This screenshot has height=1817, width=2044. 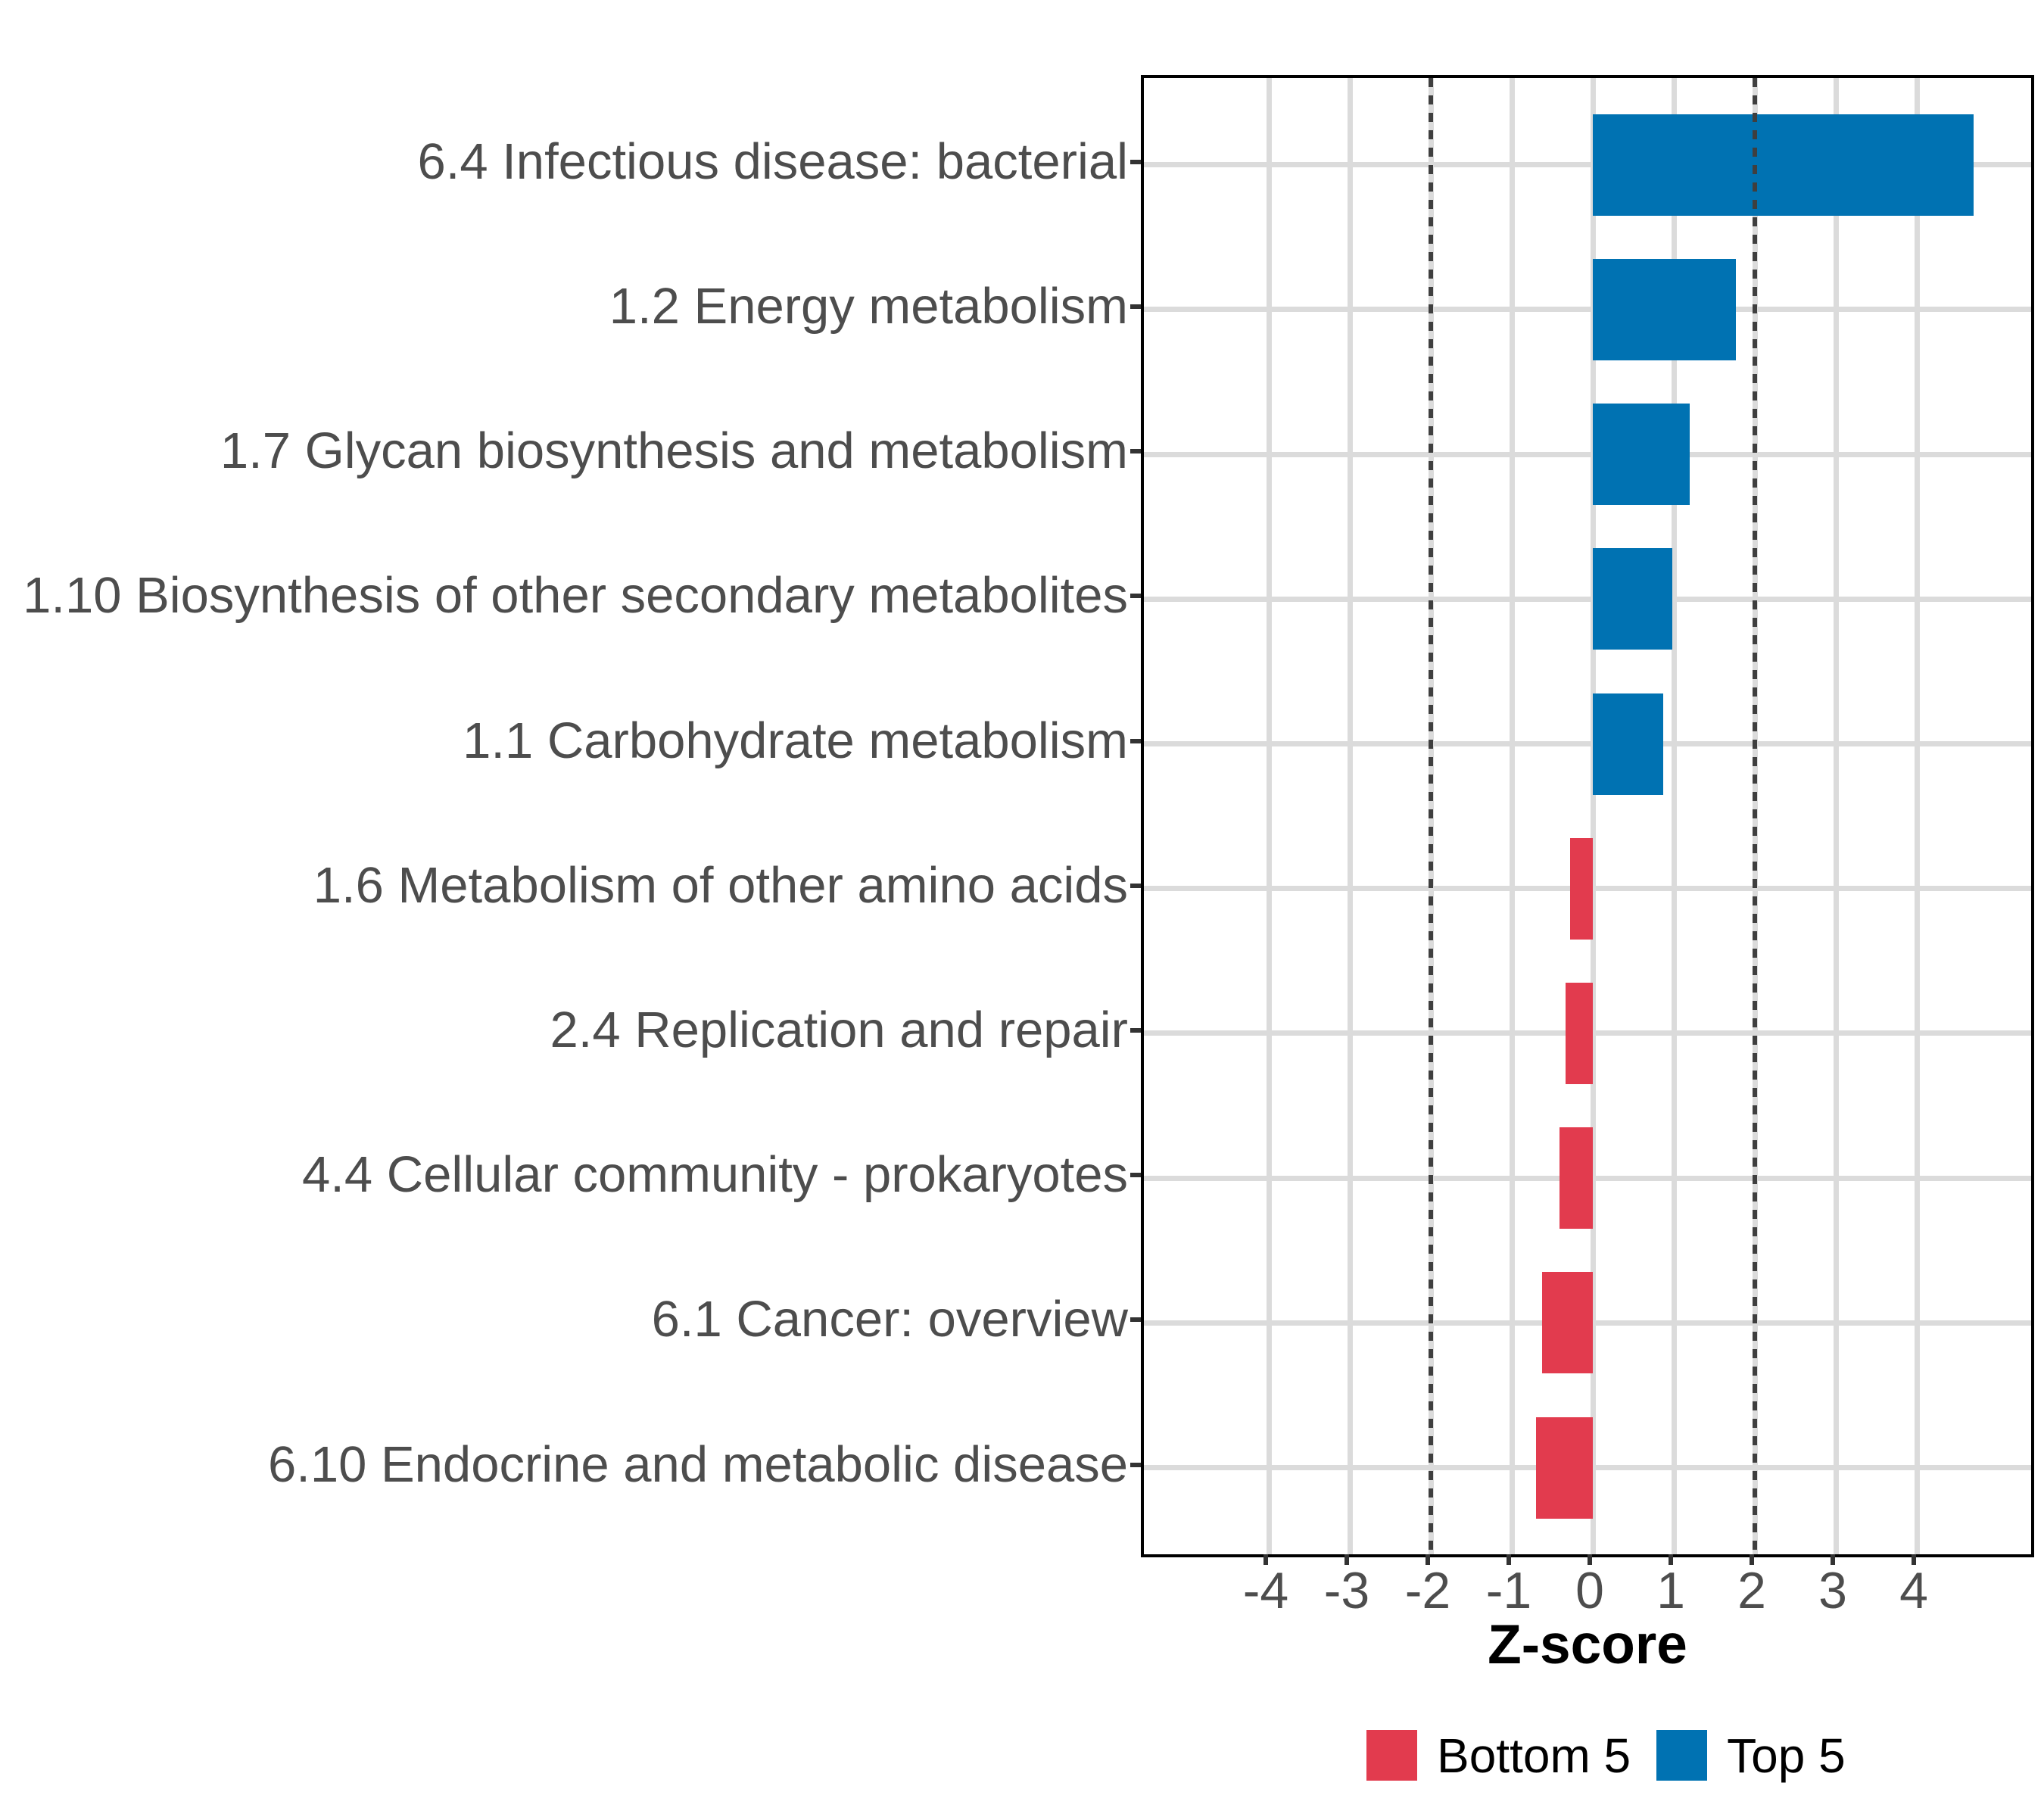 What do you see at coordinates (1508, 1590) in the screenshot?
I see `x-tick-label: -1` at bounding box center [1508, 1590].